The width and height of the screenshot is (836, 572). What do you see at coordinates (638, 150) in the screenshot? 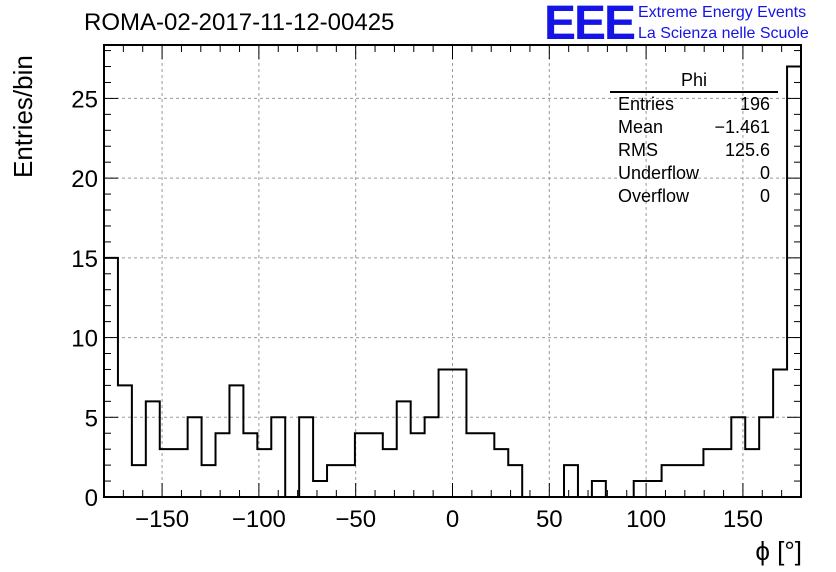
I see `stats-label: RMS` at bounding box center [638, 150].